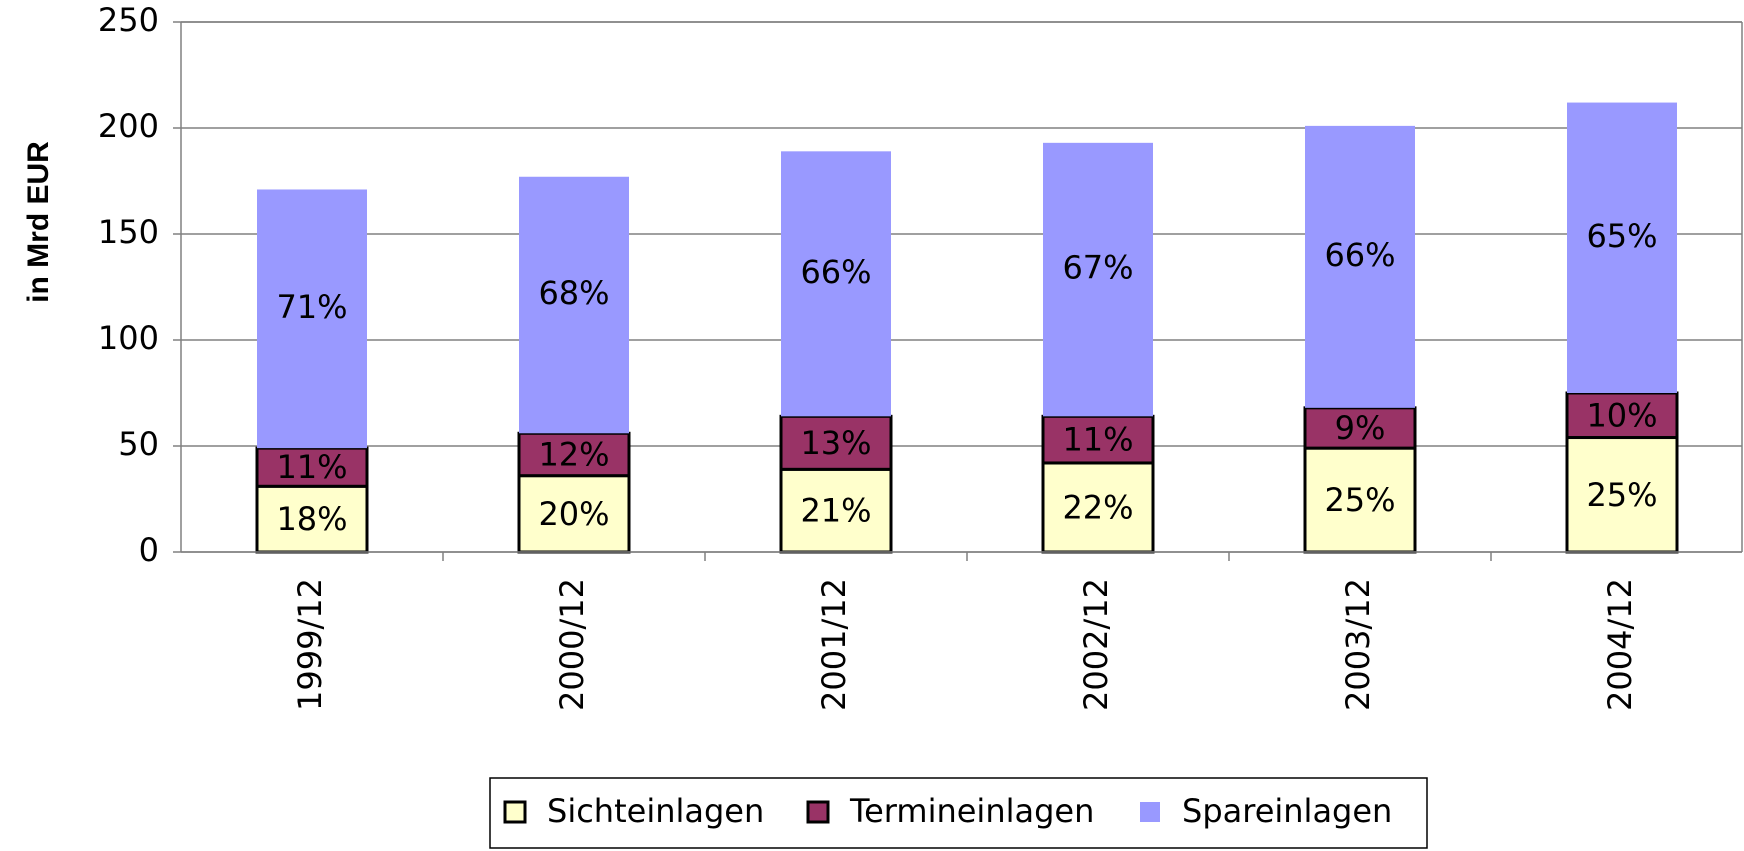  I want to click on legend-label: Sichteinlagen, so click(655, 811).